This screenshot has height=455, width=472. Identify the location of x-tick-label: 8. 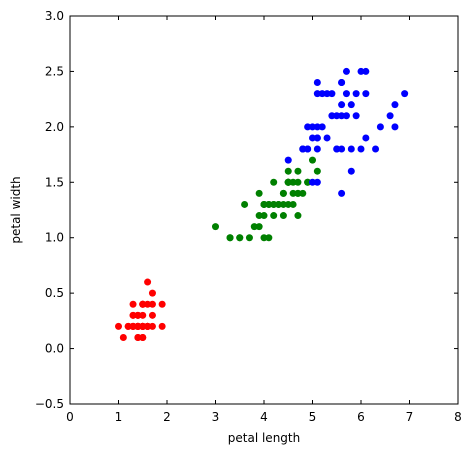
(458, 417).